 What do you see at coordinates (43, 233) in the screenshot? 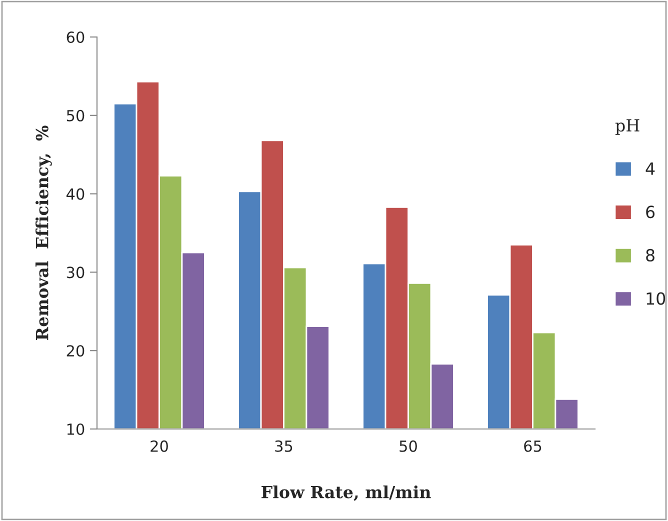
I see `y-axis-title: Removal Efficiency, %` at bounding box center [43, 233].